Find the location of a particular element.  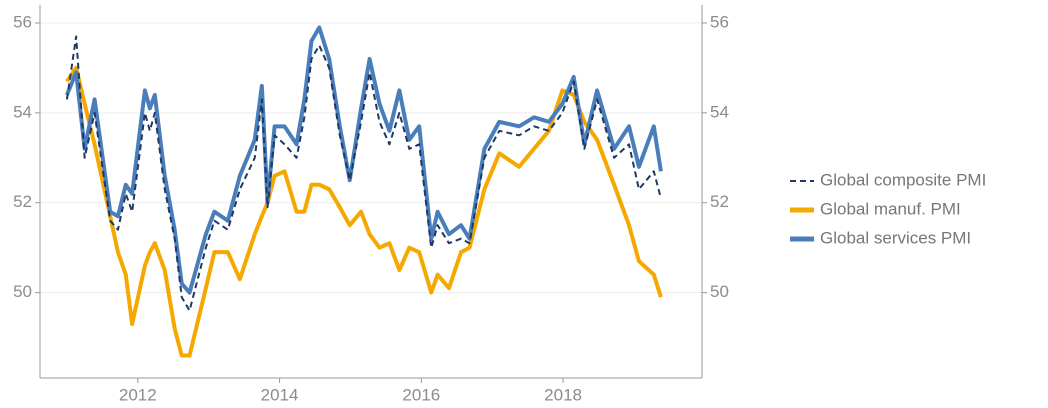

legend-label: Global composite PMI is located at coordinates (903, 179).